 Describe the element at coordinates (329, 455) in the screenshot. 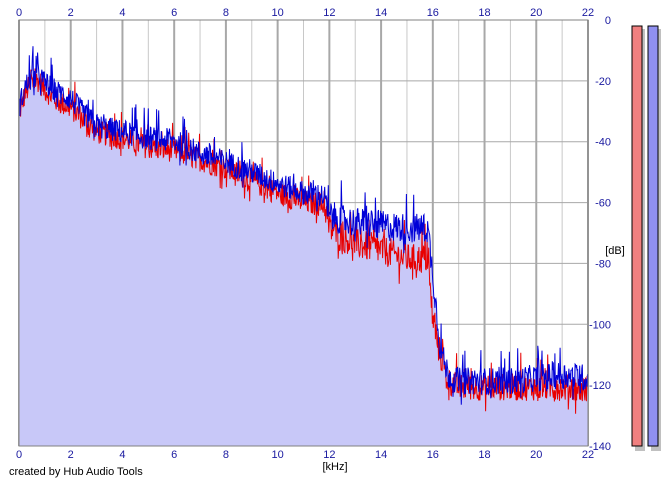

I see `x-tick-label-bottom-6: 12` at that location.